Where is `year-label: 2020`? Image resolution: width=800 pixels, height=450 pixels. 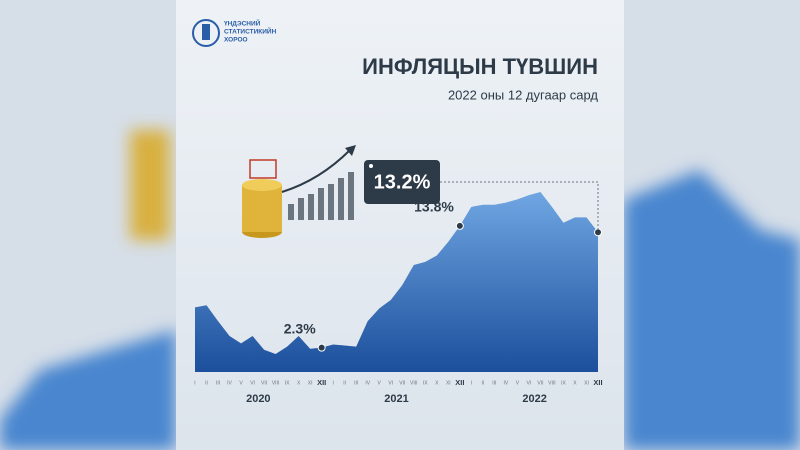 year-label: 2020 is located at coordinates (258, 399).